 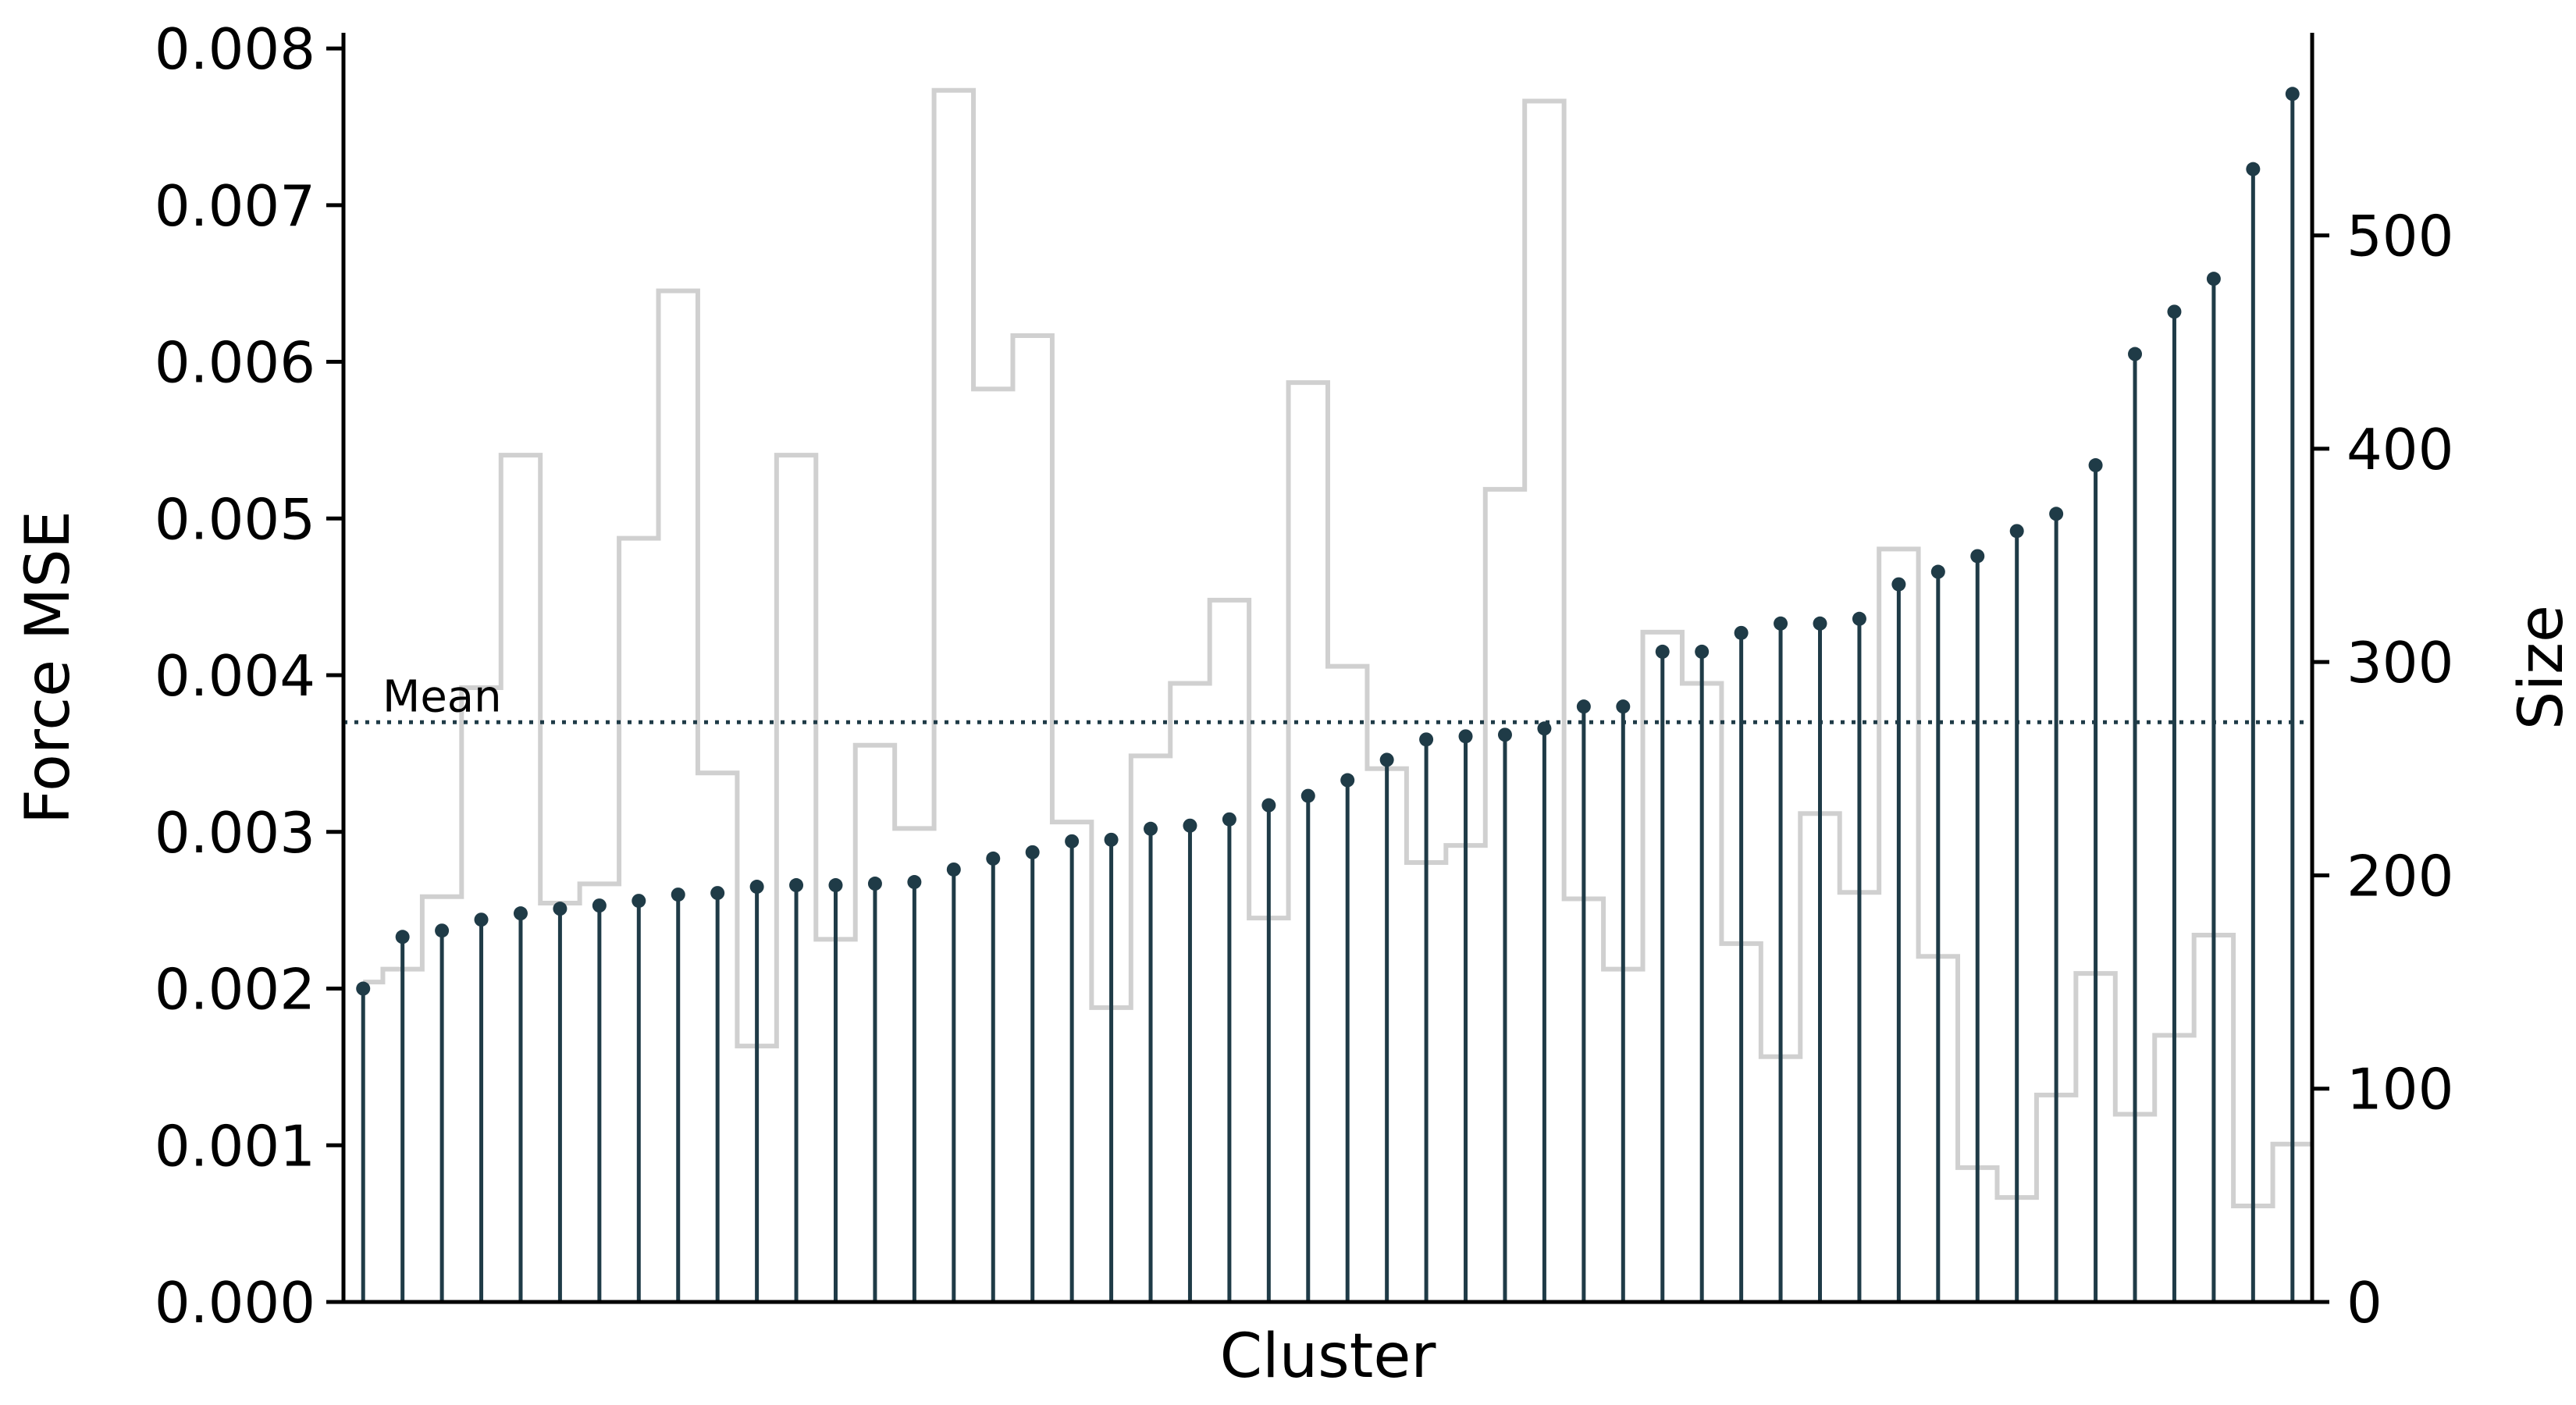 I want to click on right-tick-label: 200, so click(x=2400, y=876).